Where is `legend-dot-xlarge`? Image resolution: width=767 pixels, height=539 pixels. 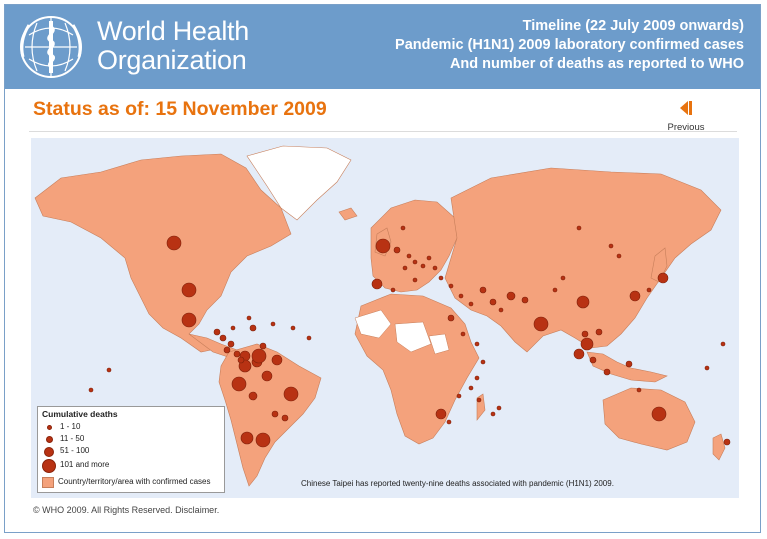
legend-dot-xlarge is located at coordinates (49, 466).